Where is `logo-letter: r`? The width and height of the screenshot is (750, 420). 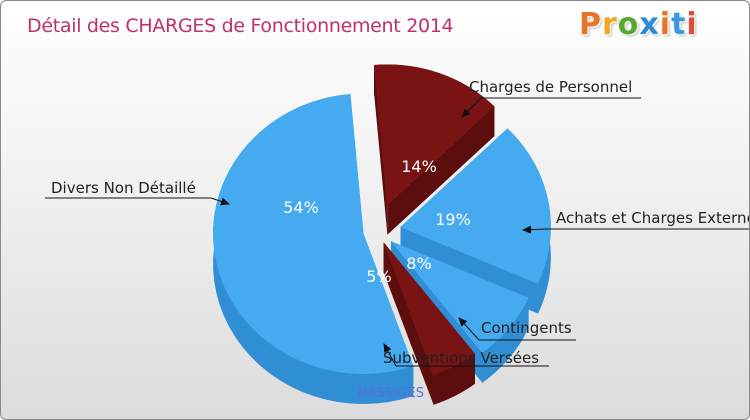
logo-letter: r is located at coordinates (610, 24).